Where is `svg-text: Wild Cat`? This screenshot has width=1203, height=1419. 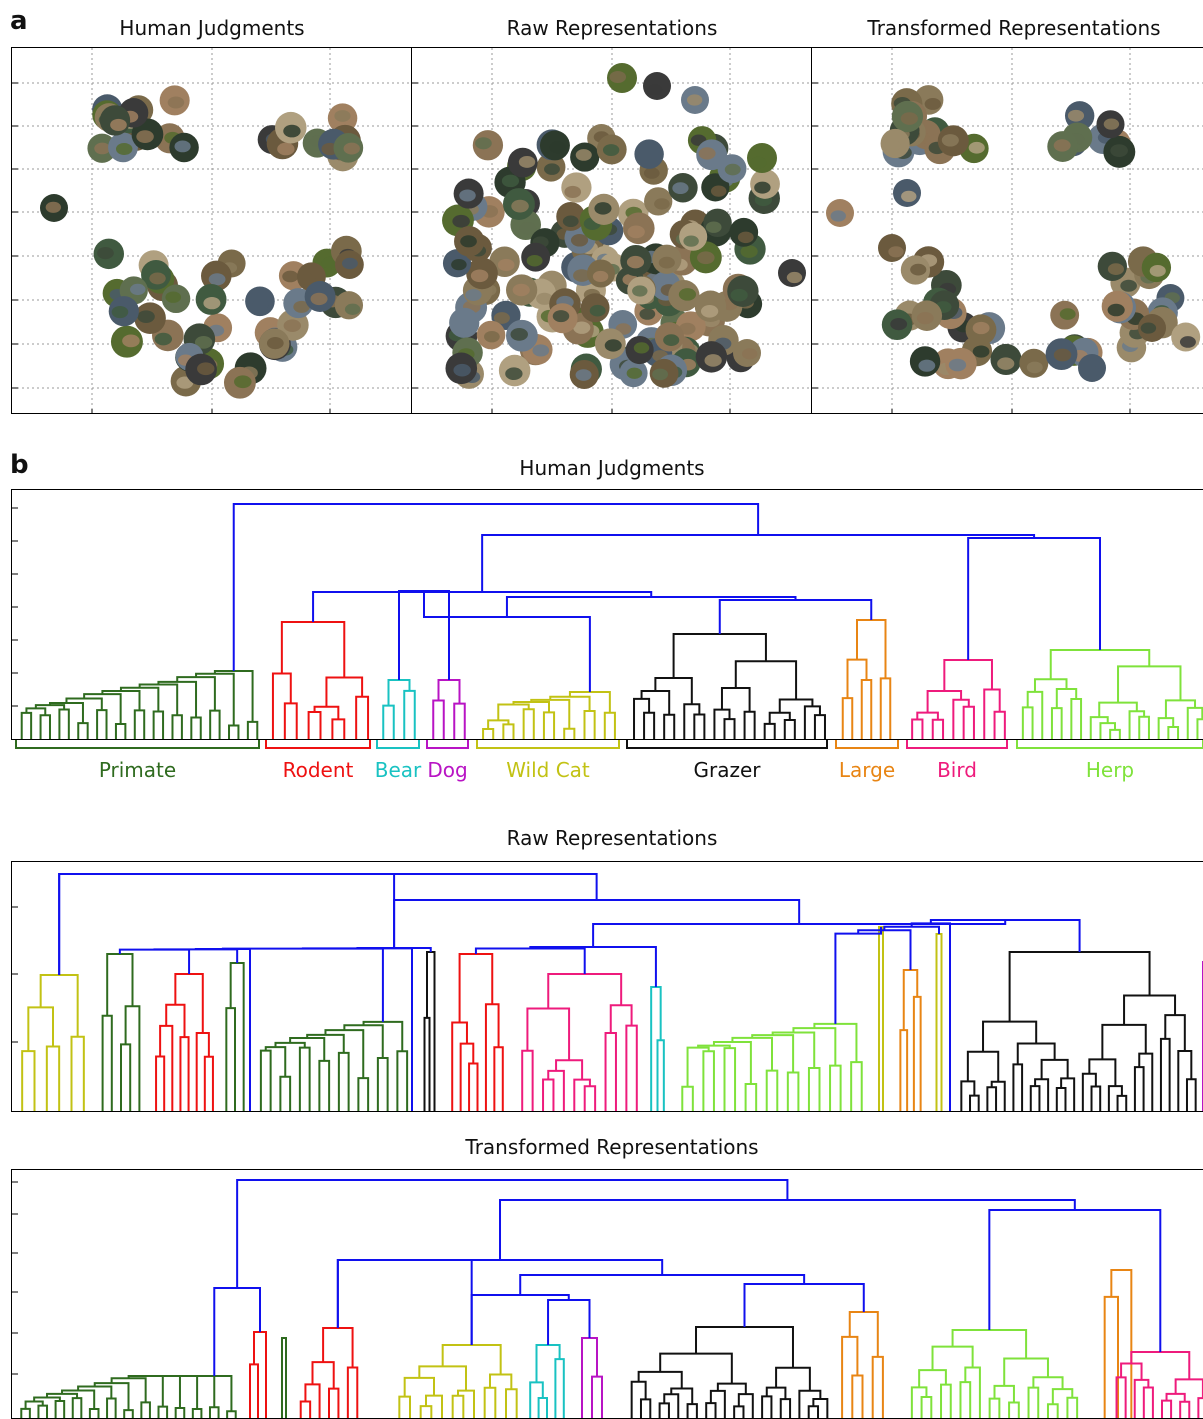
svg-text: Wild Cat is located at coordinates (548, 770).